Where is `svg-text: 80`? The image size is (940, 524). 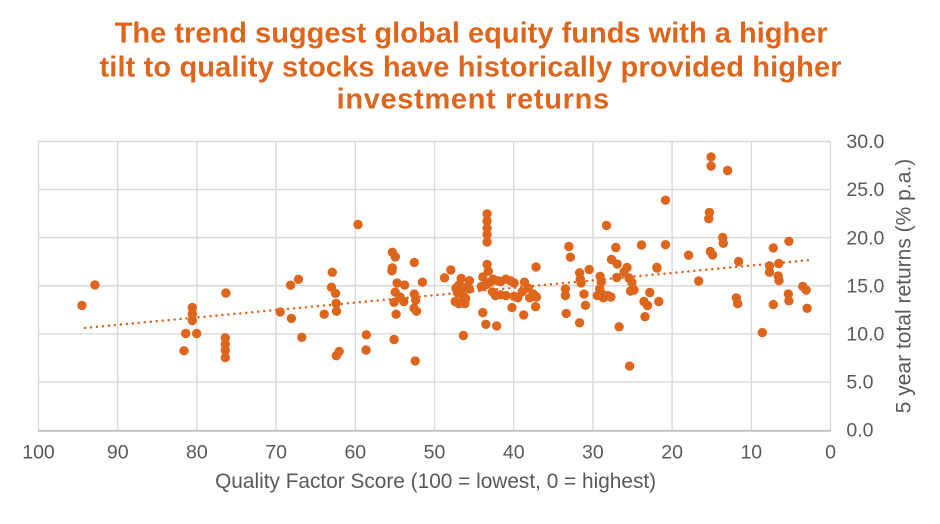 svg-text: 80 is located at coordinates (197, 453).